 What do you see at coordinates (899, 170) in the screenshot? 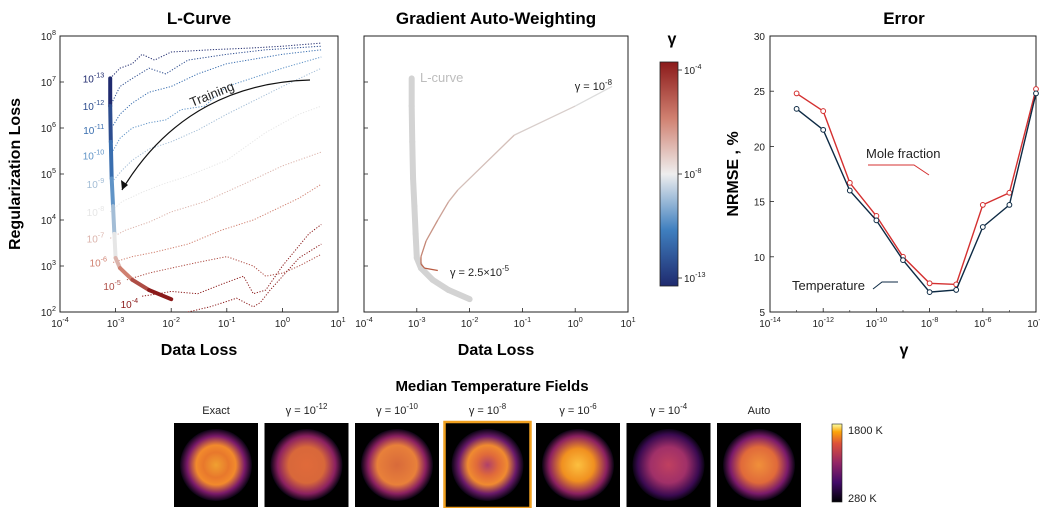
I see `mole-fraction-leader` at bounding box center [899, 170].